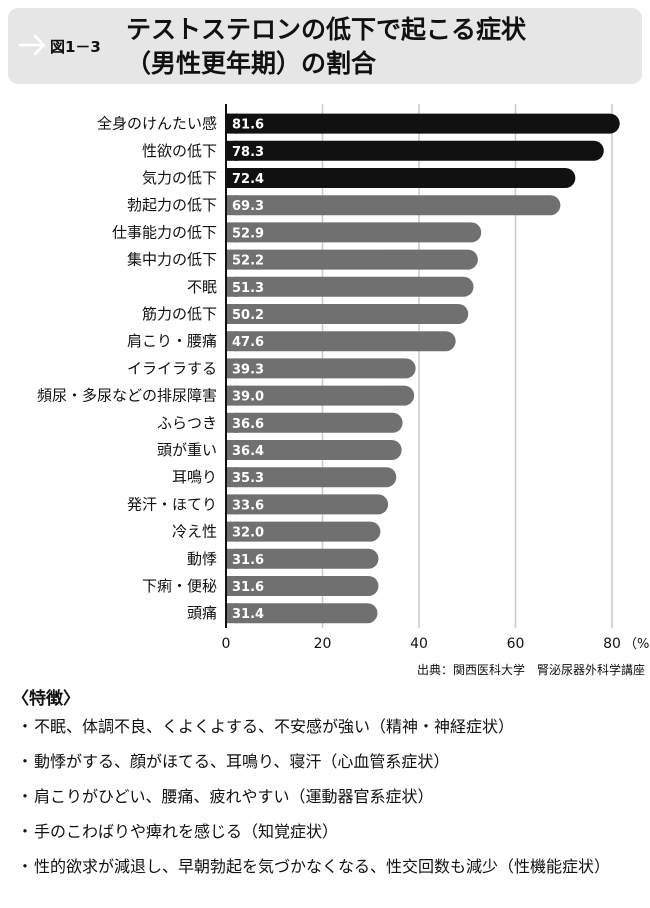 This screenshot has width=650, height=908. What do you see at coordinates (322, 866) in the screenshot?
I see `feature-text: 性的欲求が減退し、早朝勃起を気づかなくなる、性交回数も減少（性機能症状）` at bounding box center [322, 866].